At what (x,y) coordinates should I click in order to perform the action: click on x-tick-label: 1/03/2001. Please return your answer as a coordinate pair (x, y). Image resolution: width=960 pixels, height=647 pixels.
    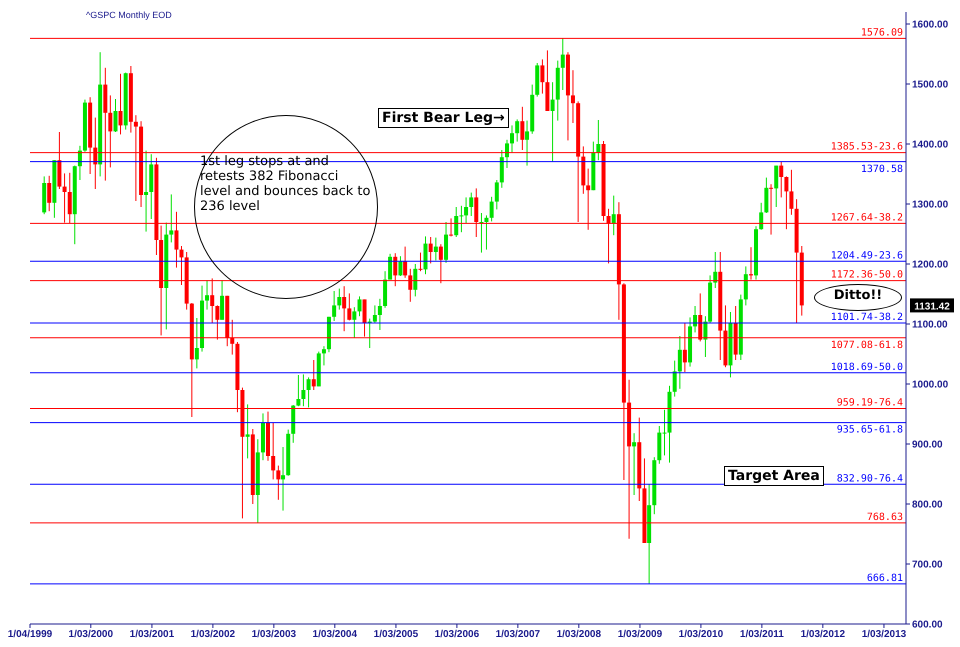
    Looking at the image, I should click on (152, 634).